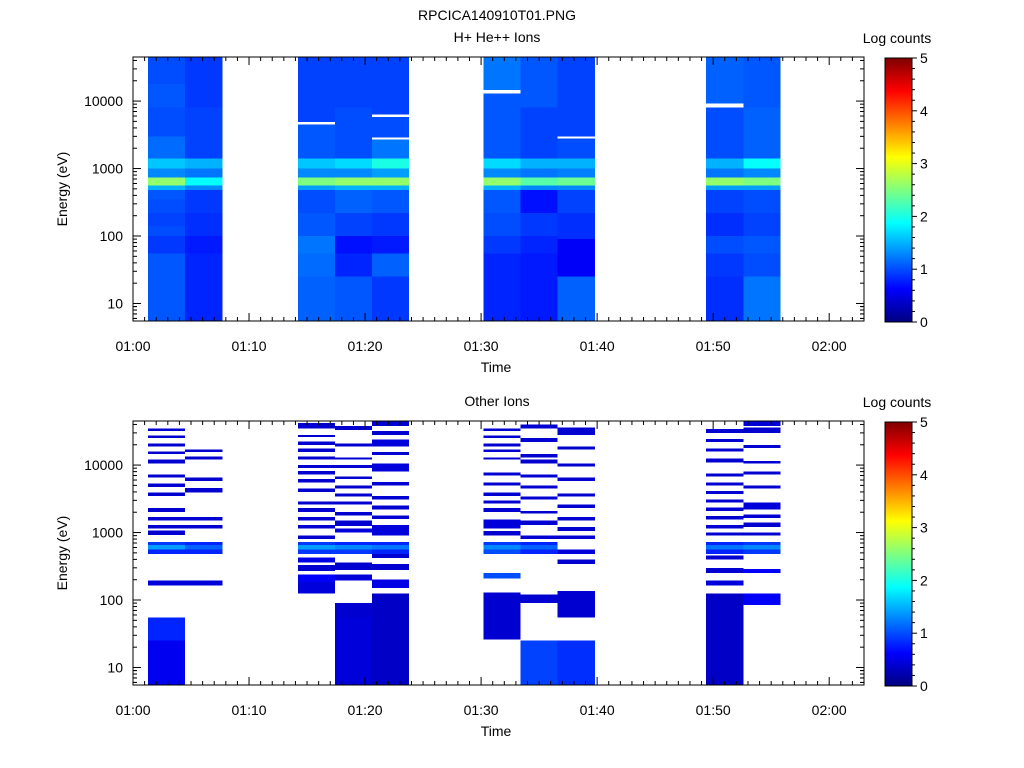 The height and width of the screenshot is (768, 1024). Describe the element at coordinates (924, 269) in the screenshot. I see `colorbar-tick-label: 1` at that location.